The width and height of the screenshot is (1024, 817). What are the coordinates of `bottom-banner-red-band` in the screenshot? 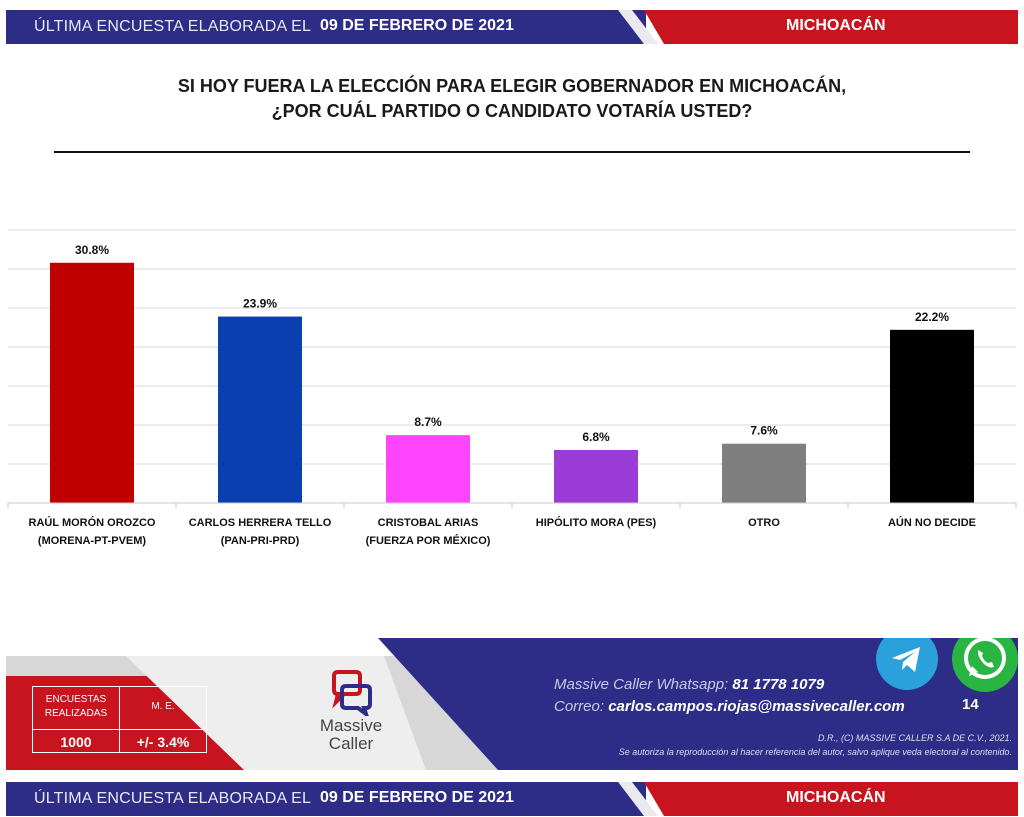 It's located at (831, 799).